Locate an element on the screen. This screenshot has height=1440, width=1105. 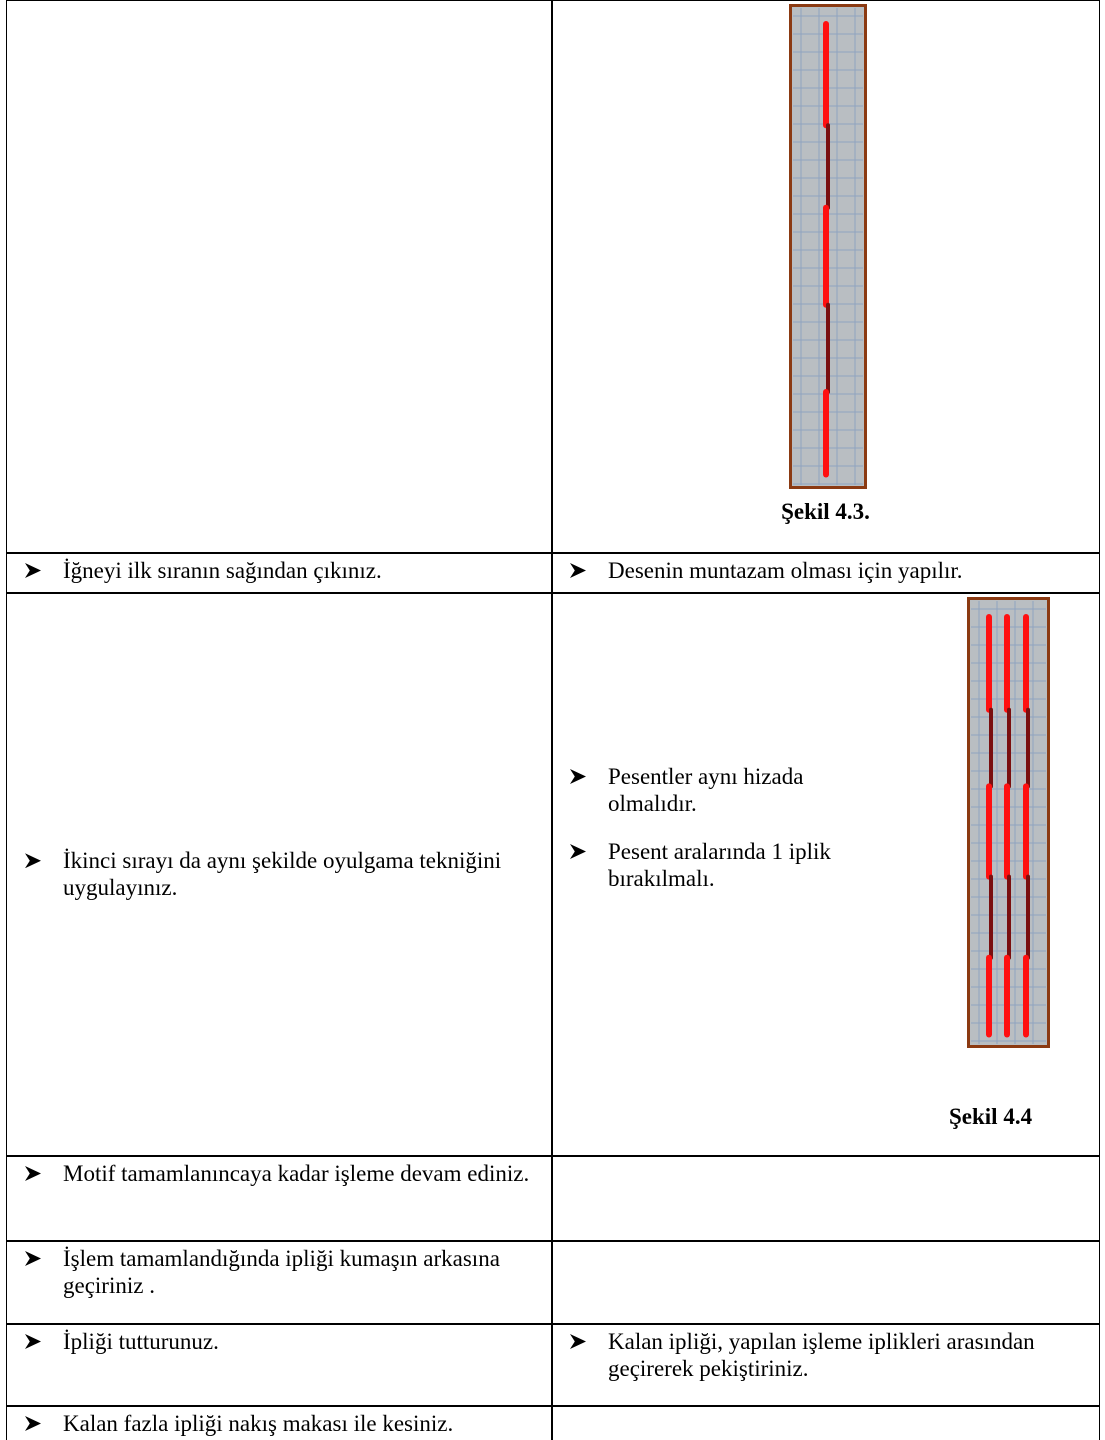
bullet-item: Pesent aralarında 1 iplik bırakılmalı. is located at coordinates (717, 865).